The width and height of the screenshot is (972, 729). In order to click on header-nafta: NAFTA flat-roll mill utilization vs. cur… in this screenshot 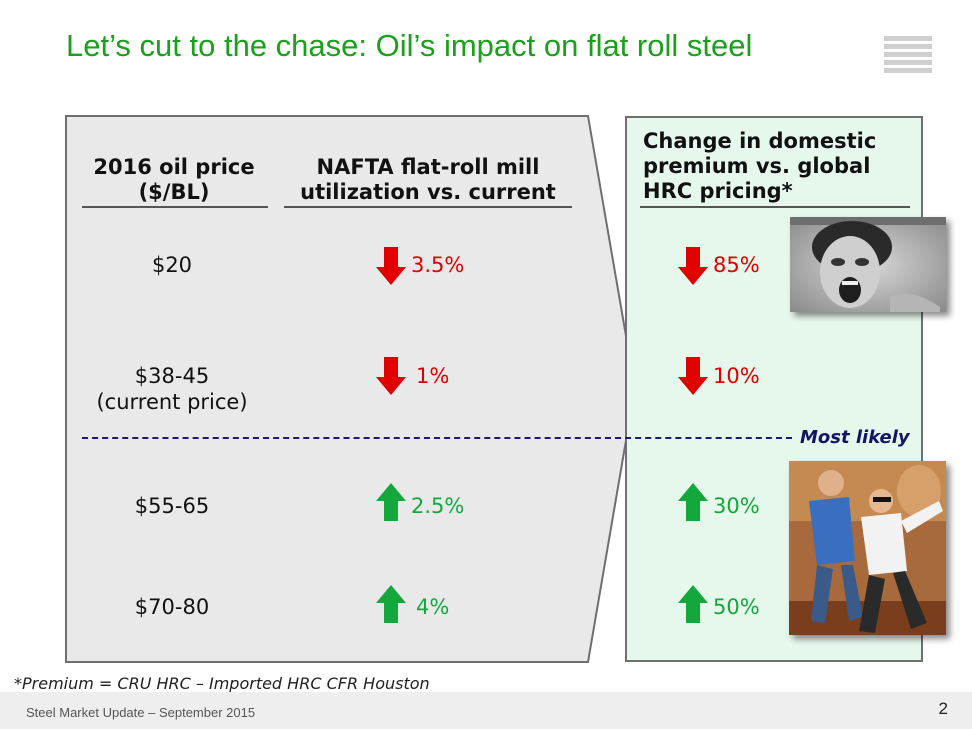, I will do `click(428, 179)`.